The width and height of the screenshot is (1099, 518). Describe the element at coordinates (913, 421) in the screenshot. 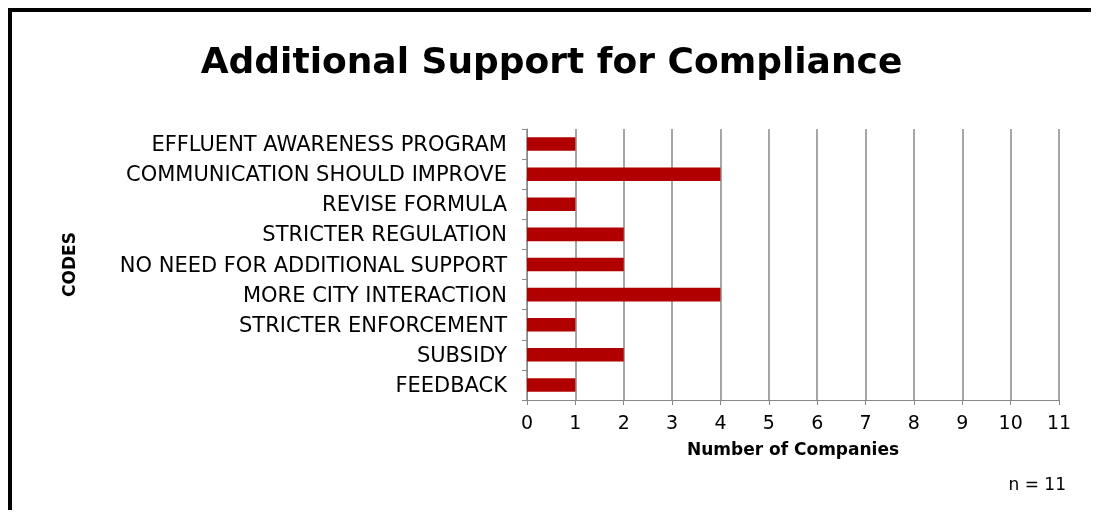

I see `x-tick-label: 8` at that location.